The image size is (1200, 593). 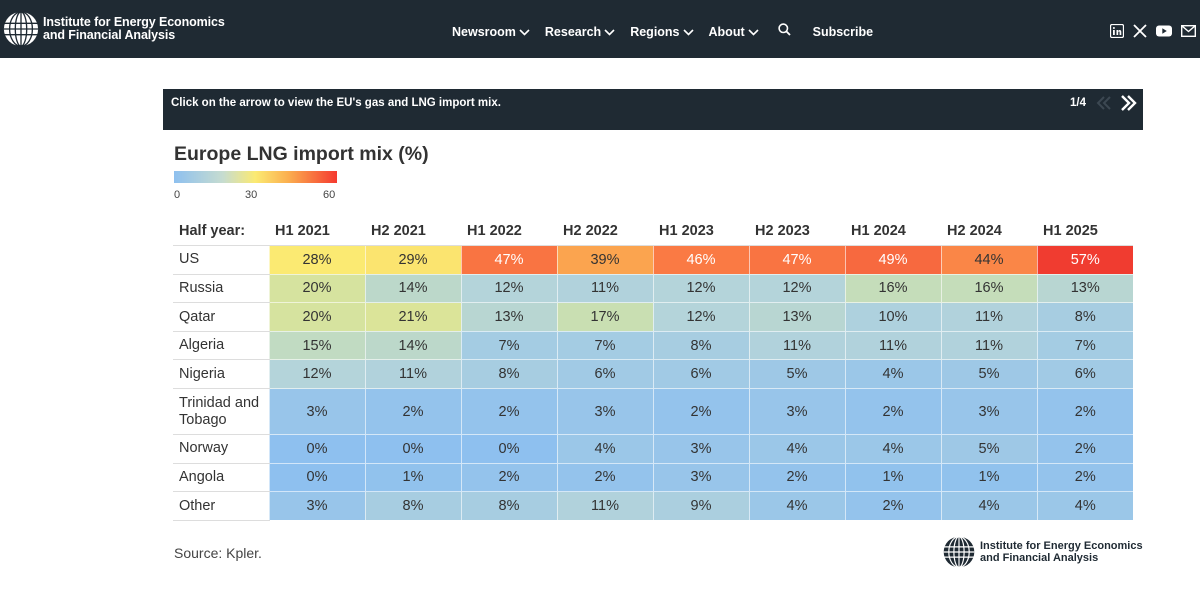 What do you see at coordinates (221, 478) in the screenshot?
I see `row-label: Angola` at bounding box center [221, 478].